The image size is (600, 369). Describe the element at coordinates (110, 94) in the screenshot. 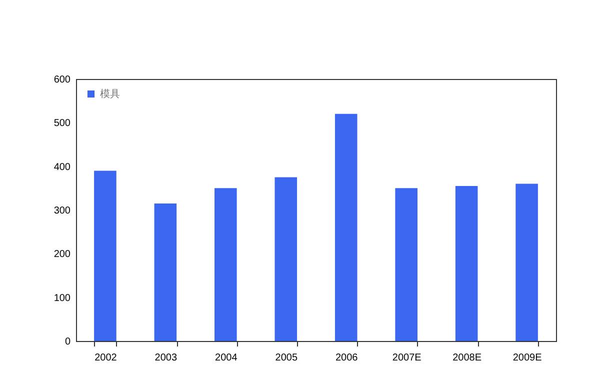

I see `legend-label: 模具` at that location.